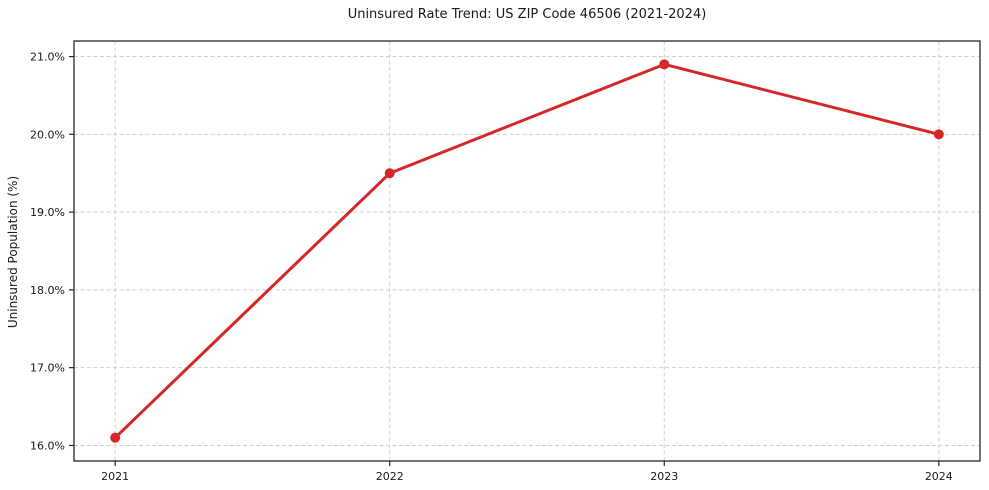  What do you see at coordinates (939, 476) in the screenshot?
I see `x-tick-label: 2024` at bounding box center [939, 476].